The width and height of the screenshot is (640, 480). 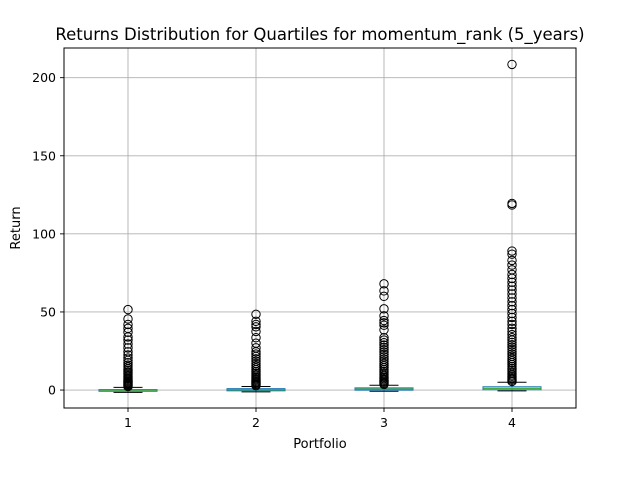 I want to click on y-tick-label: 100, so click(x=44, y=233).